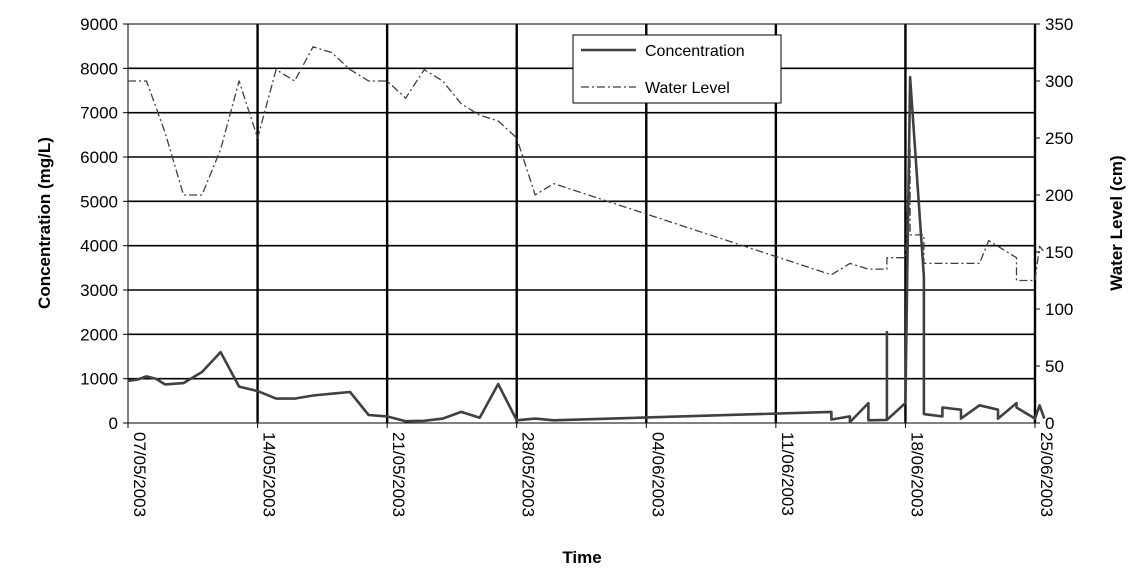  I want to click on left-tick-label: 3000, so click(99, 290).